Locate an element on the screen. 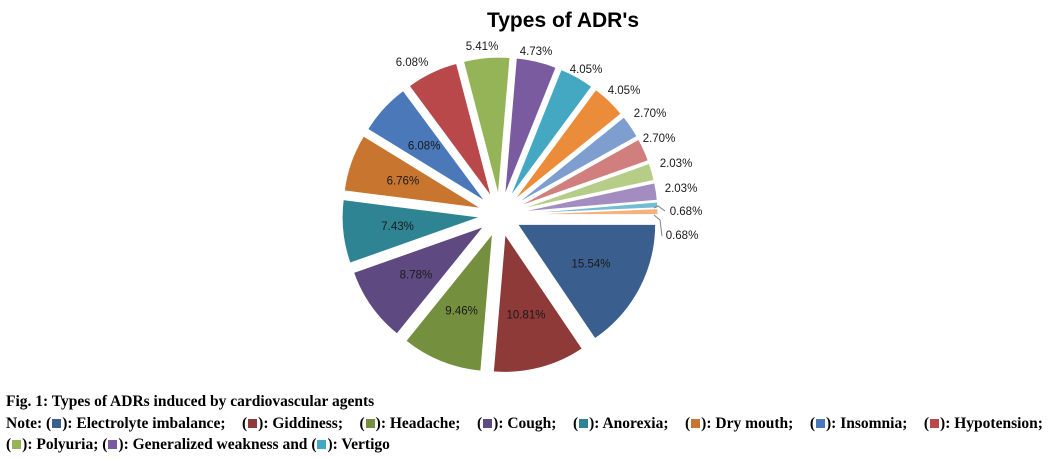 The height and width of the screenshot is (459, 1049). legend-item-10: (): Generalized weakness and is located at coordinates (205, 444).